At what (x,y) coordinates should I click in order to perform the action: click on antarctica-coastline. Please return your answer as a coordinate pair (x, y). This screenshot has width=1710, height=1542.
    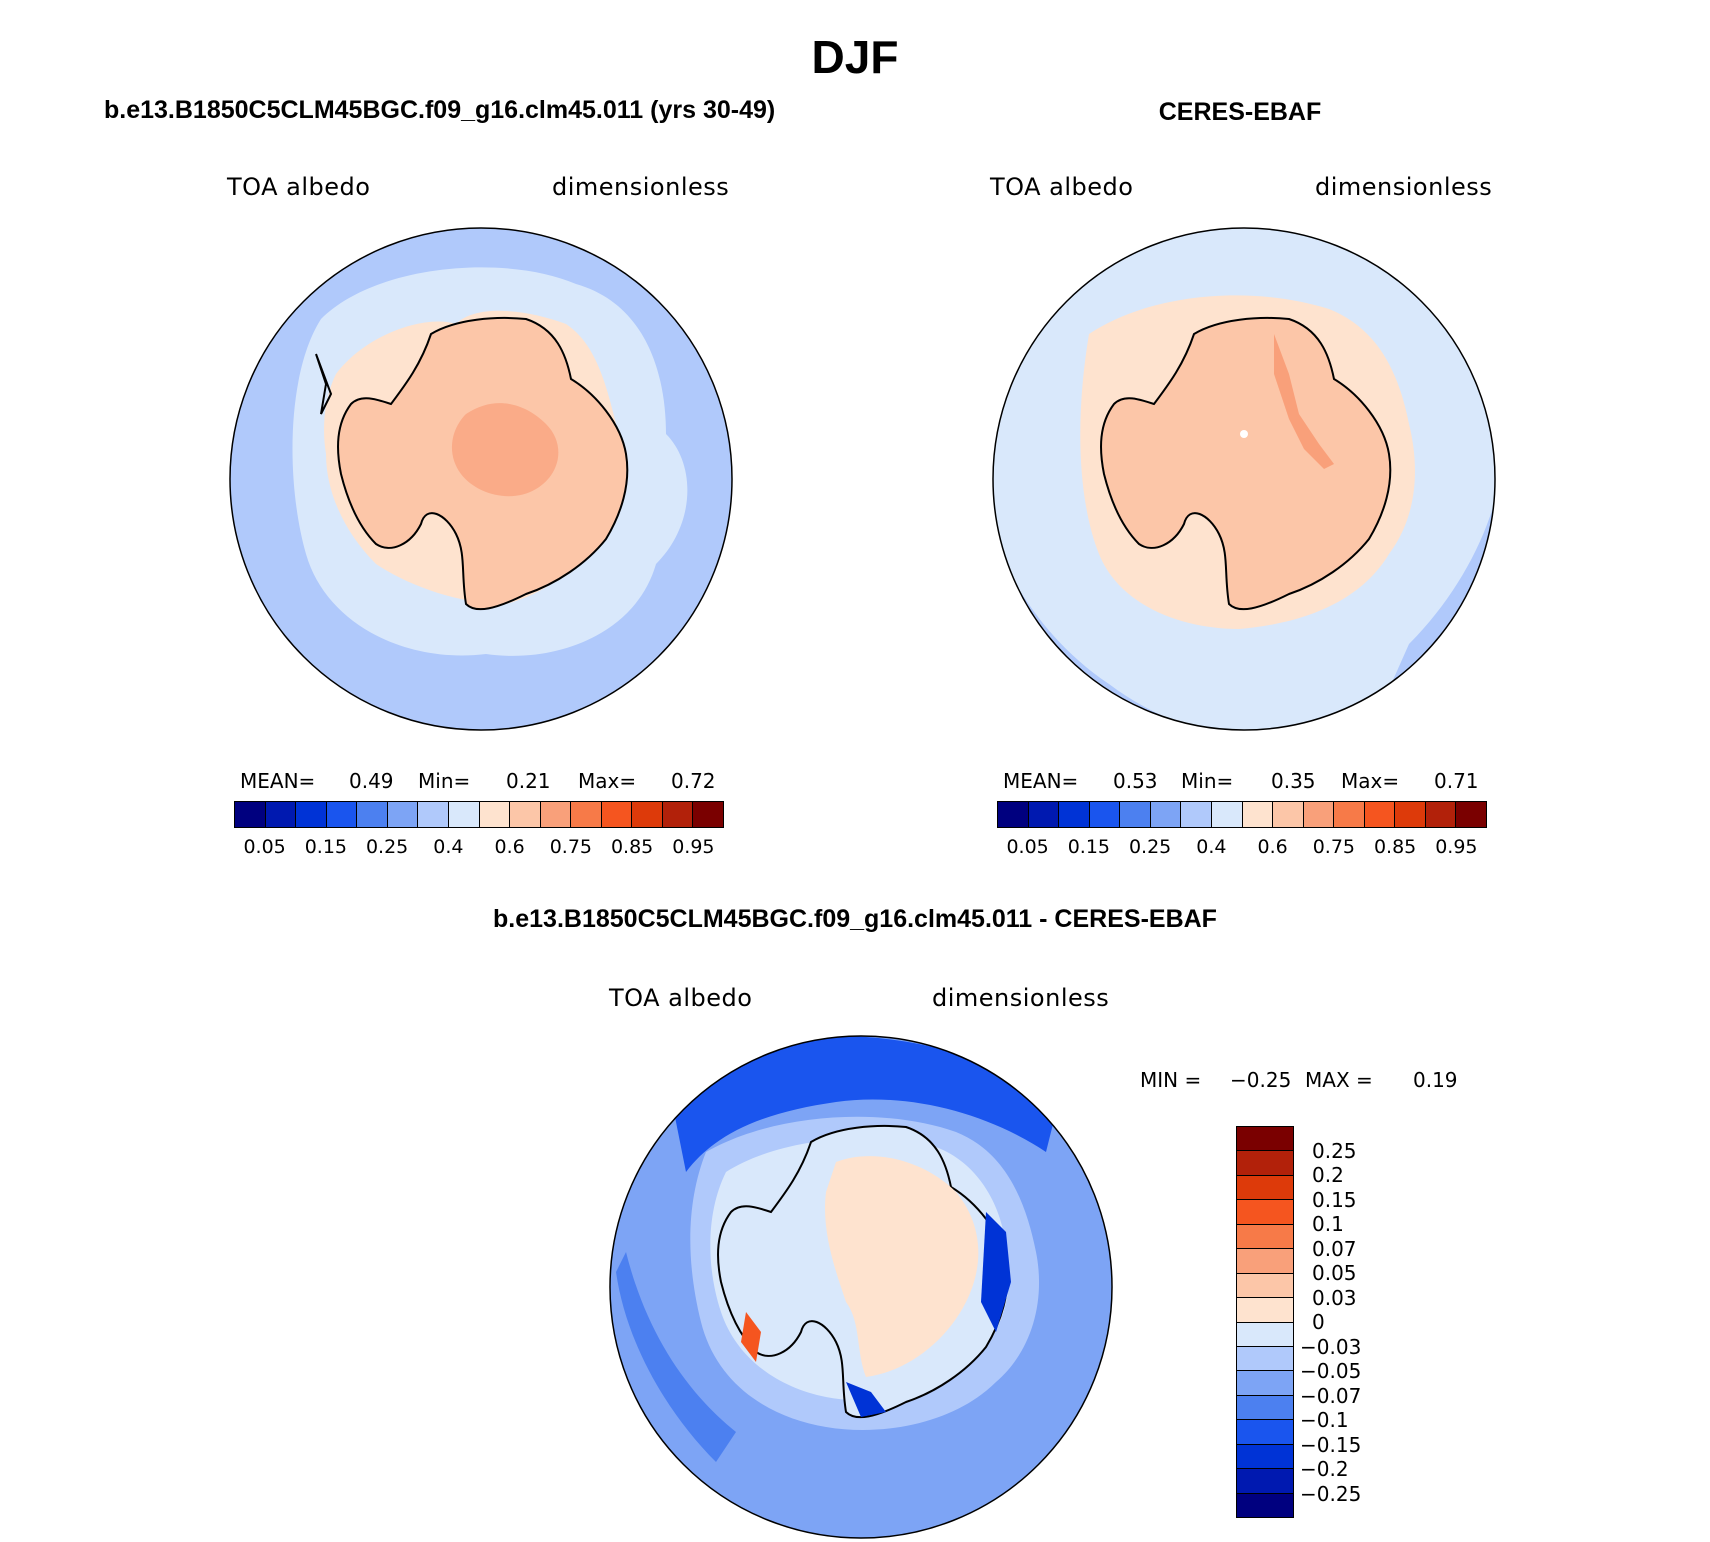
    Looking at the image, I should click on (1246, 463).